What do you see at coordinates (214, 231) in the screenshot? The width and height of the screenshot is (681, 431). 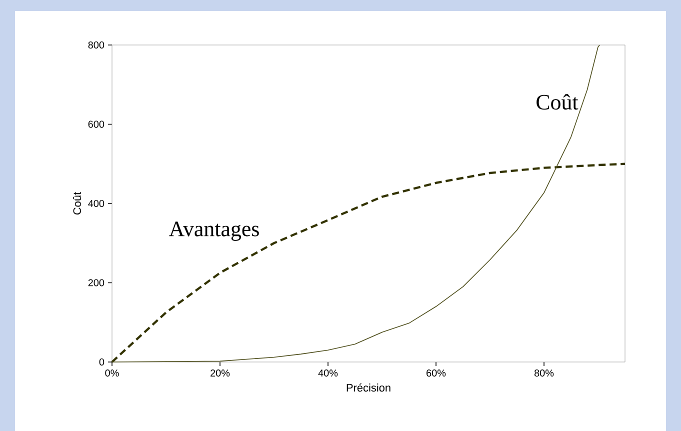 I see `series-label: Avantages` at bounding box center [214, 231].